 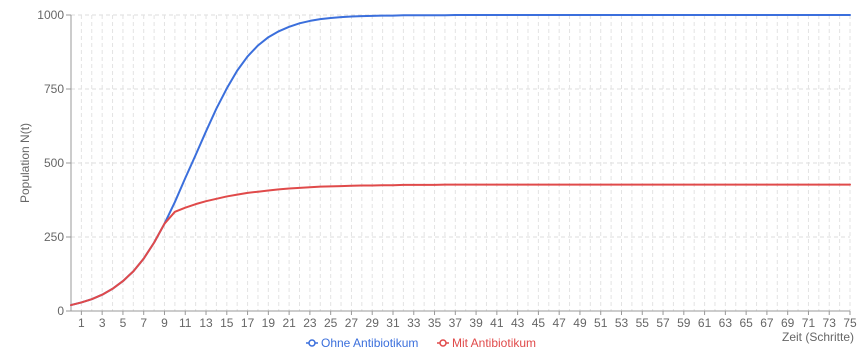 What do you see at coordinates (393, 323) in the screenshot?
I see `x-tick-label: 31` at bounding box center [393, 323].